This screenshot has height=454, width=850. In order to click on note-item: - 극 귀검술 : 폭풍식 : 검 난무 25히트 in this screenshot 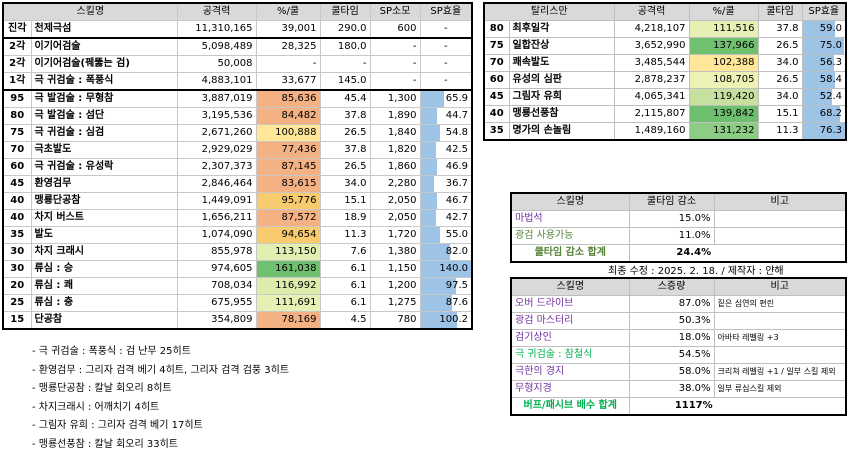, I will do `click(160, 352)`.